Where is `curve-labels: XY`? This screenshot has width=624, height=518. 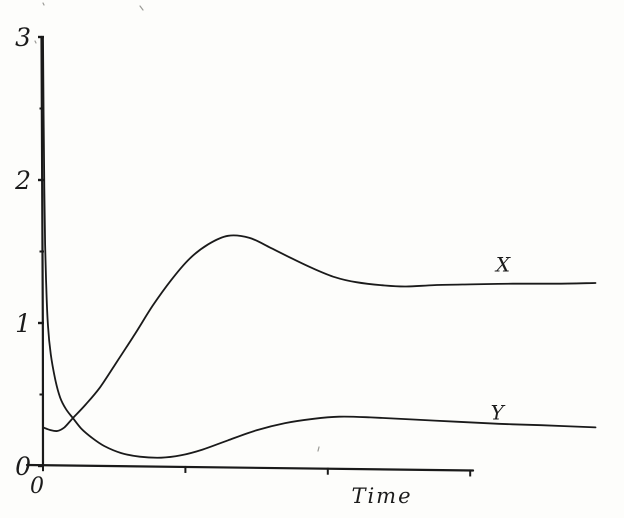
curve-labels: XY is located at coordinates (501, 339).